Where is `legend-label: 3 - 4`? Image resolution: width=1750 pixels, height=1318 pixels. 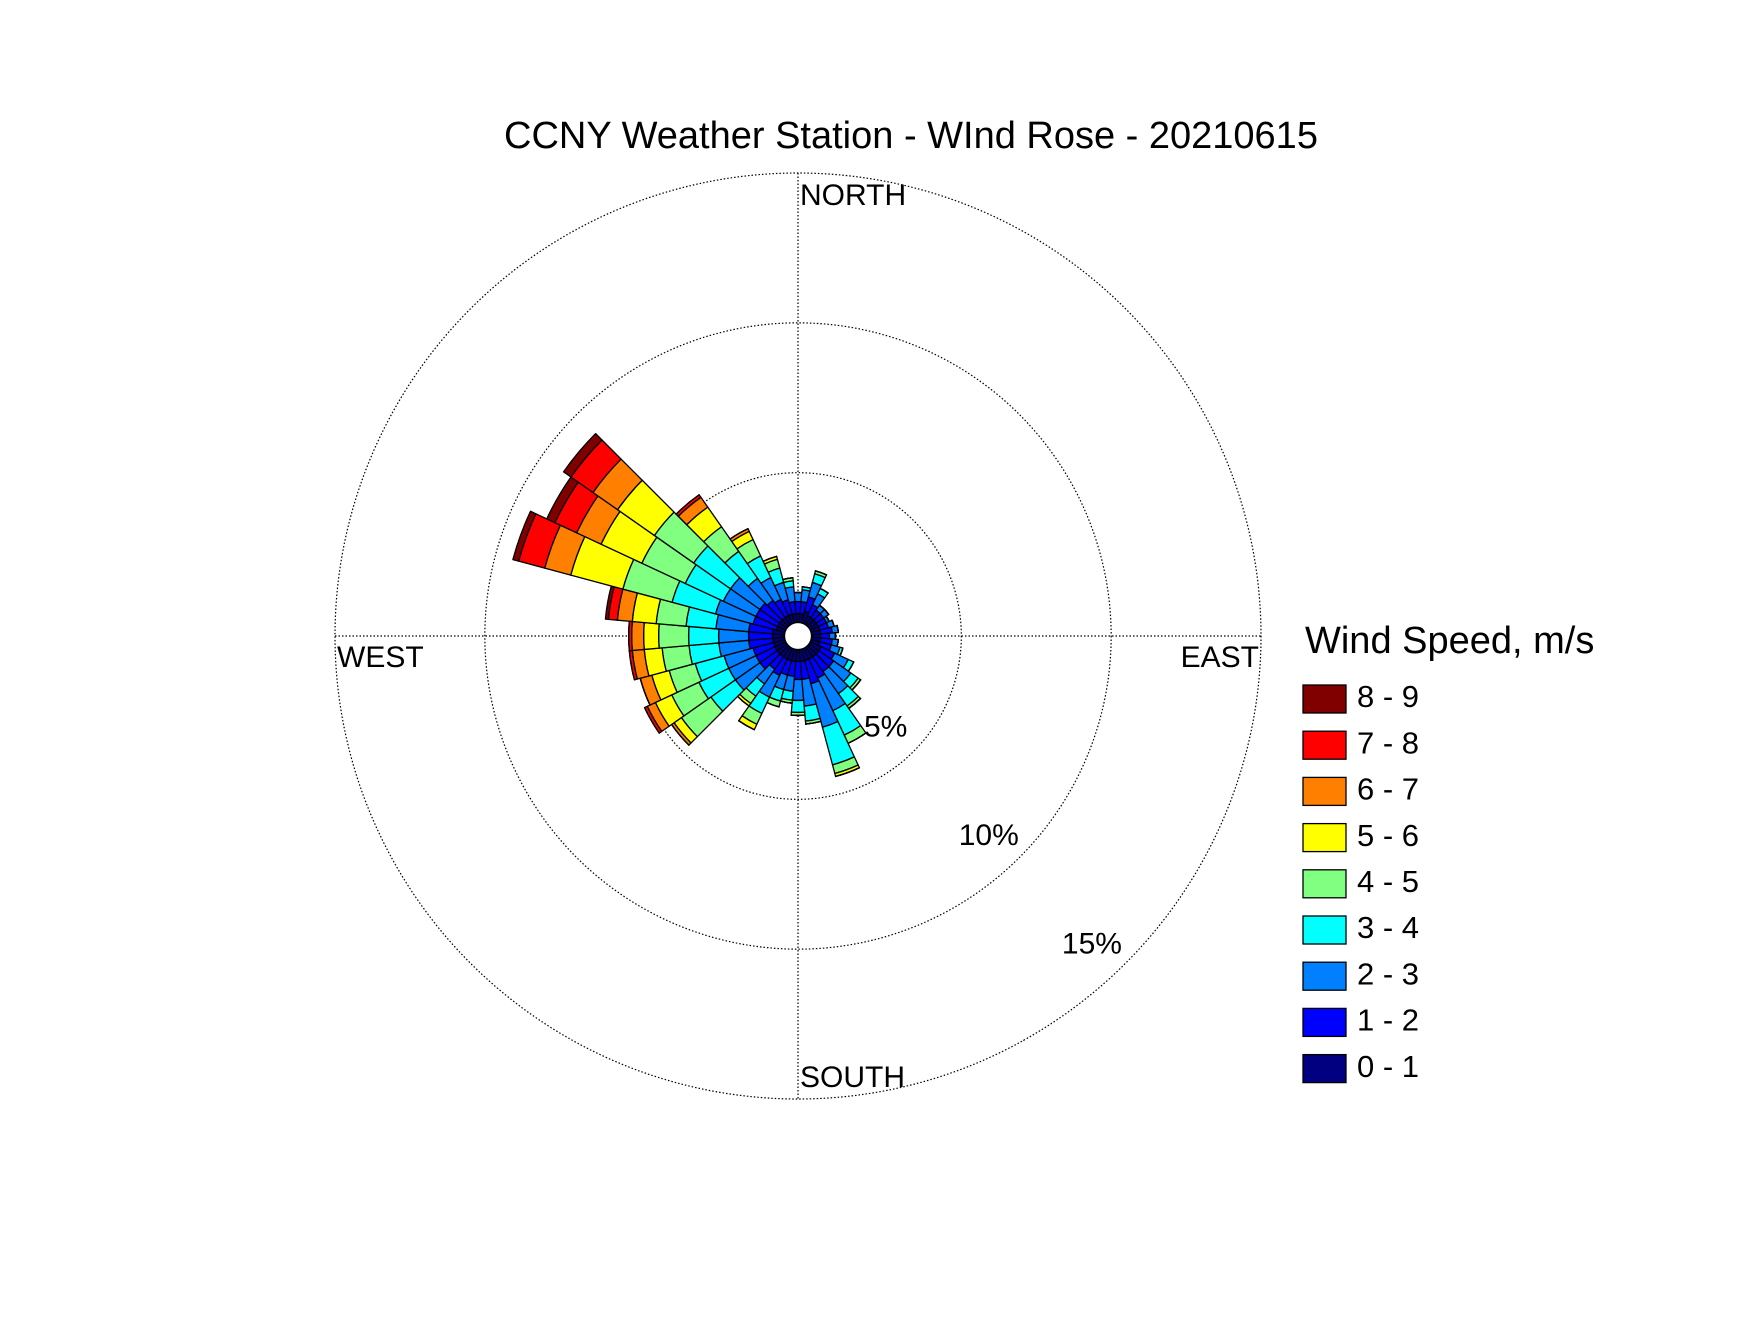
legend-label: 3 - 4 is located at coordinates (1388, 927).